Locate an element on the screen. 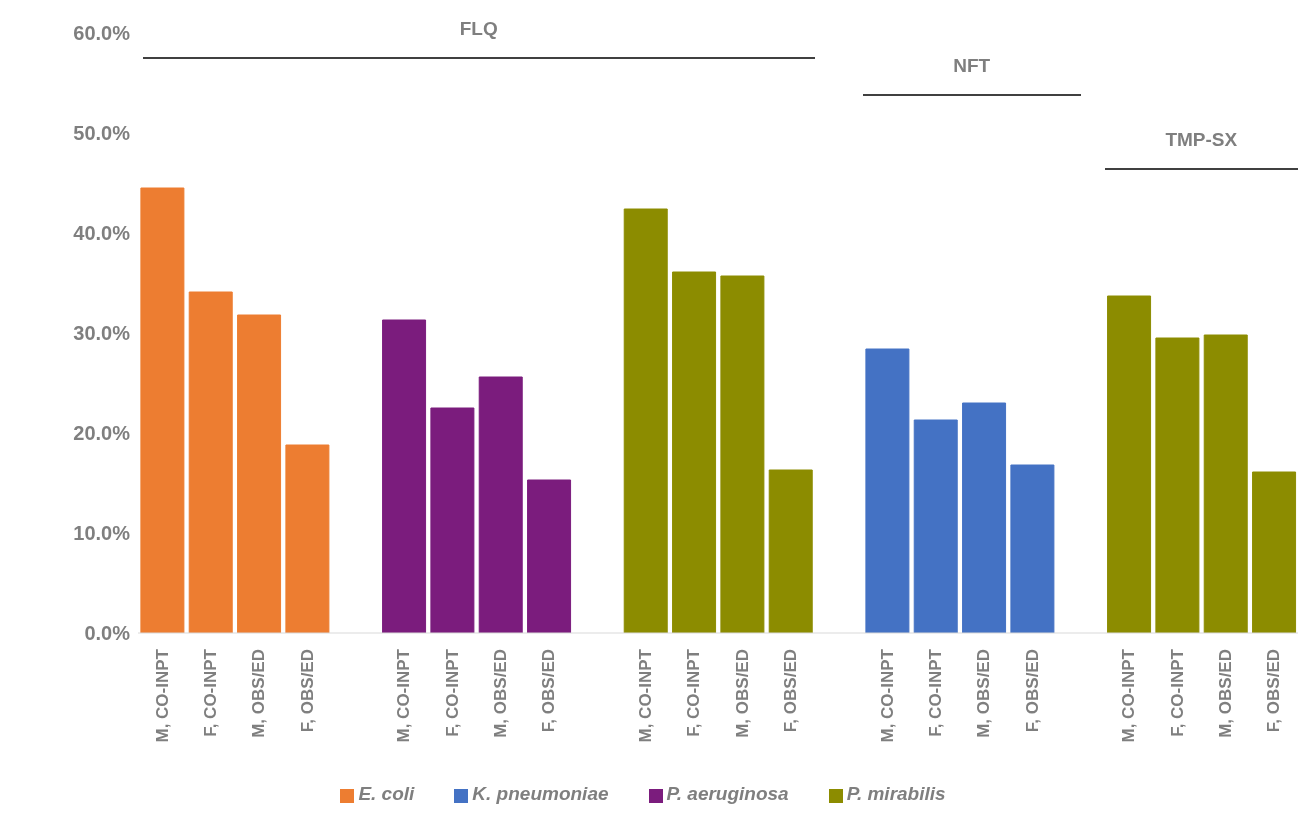 The height and width of the screenshot is (837, 1306). y-tick-label: 40.0% is located at coordinates (102, 233).